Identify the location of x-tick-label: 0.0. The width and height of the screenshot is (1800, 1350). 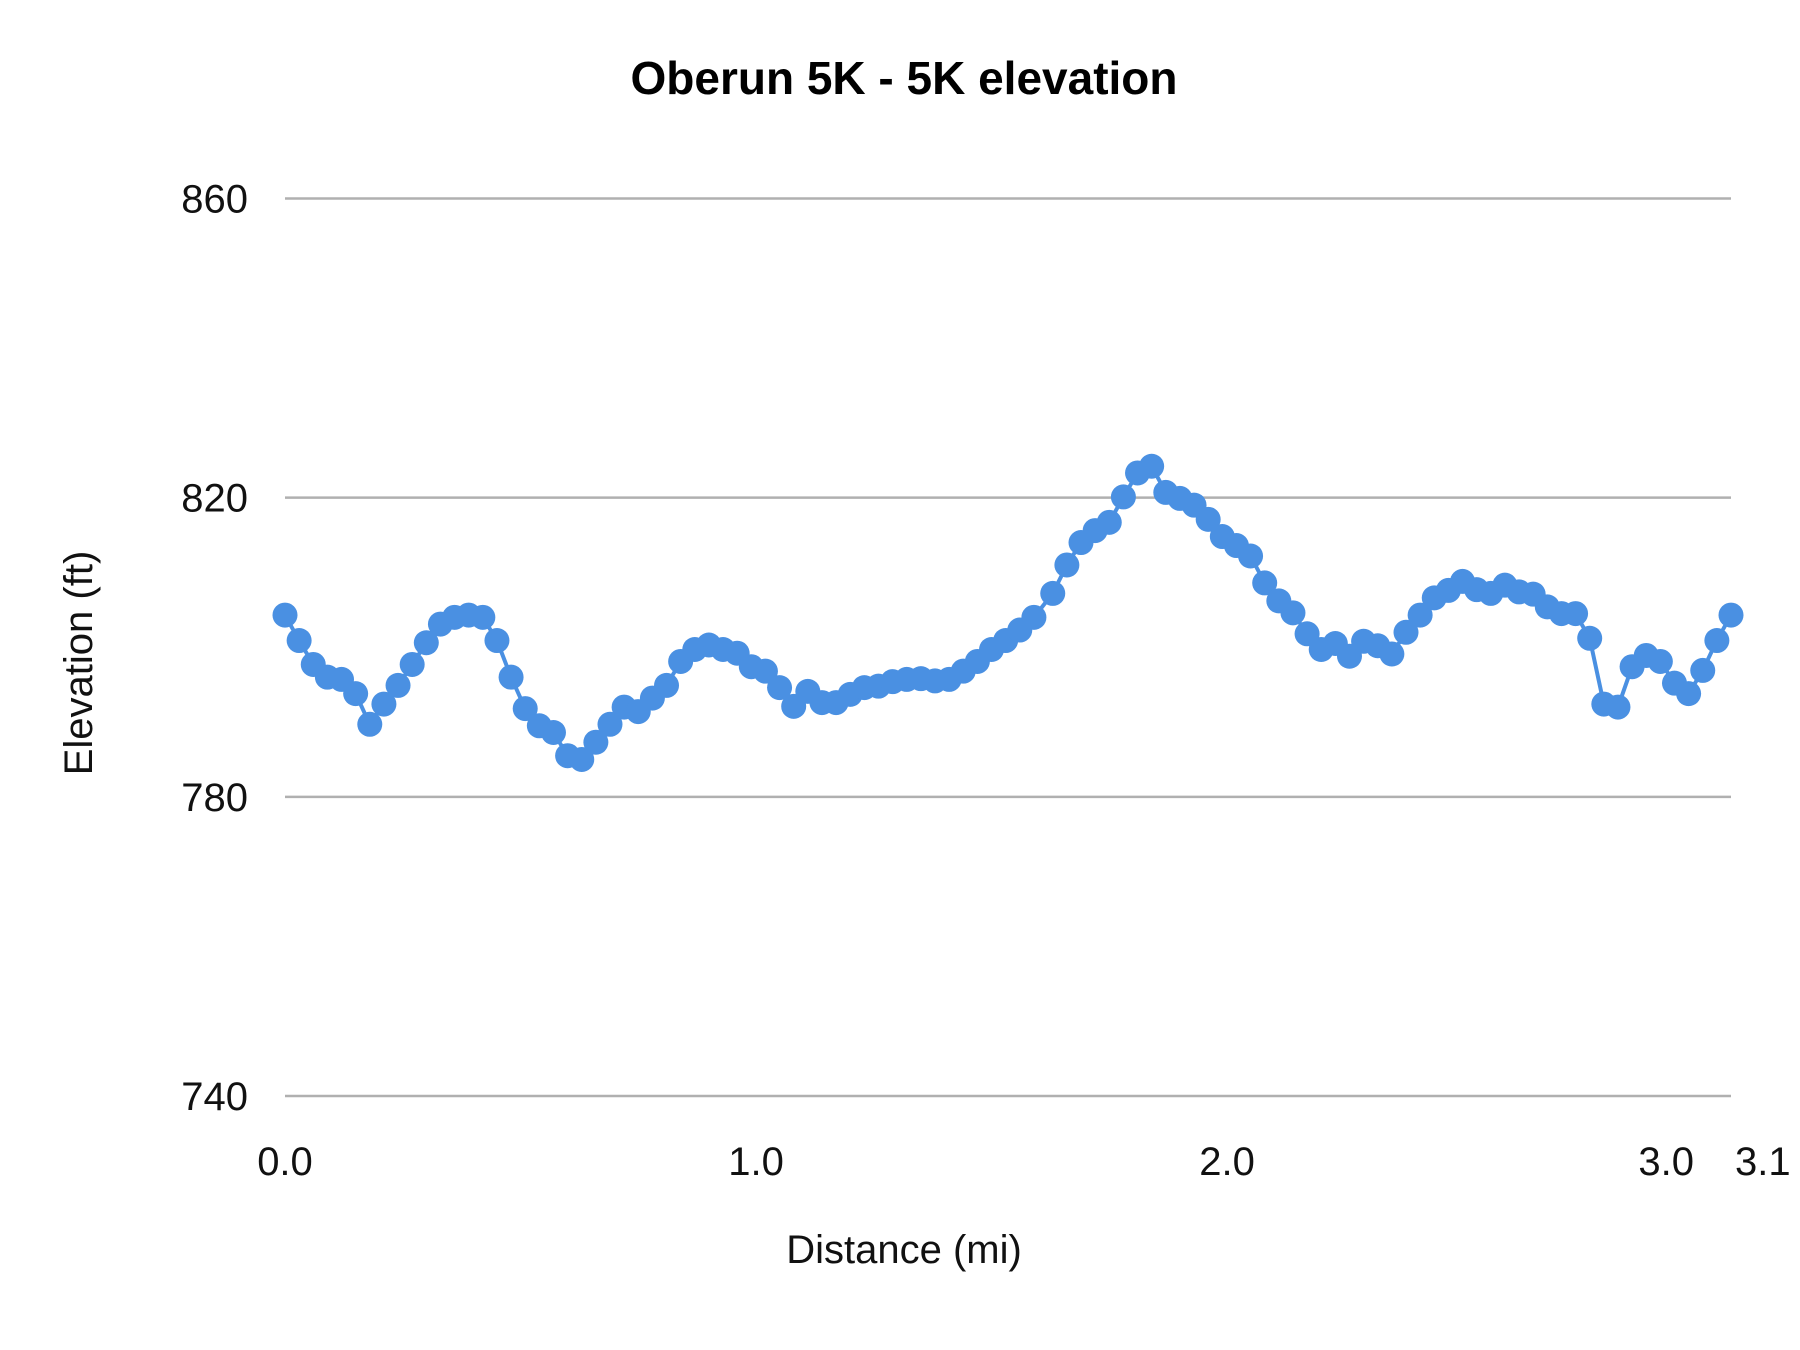
(285, 1162).